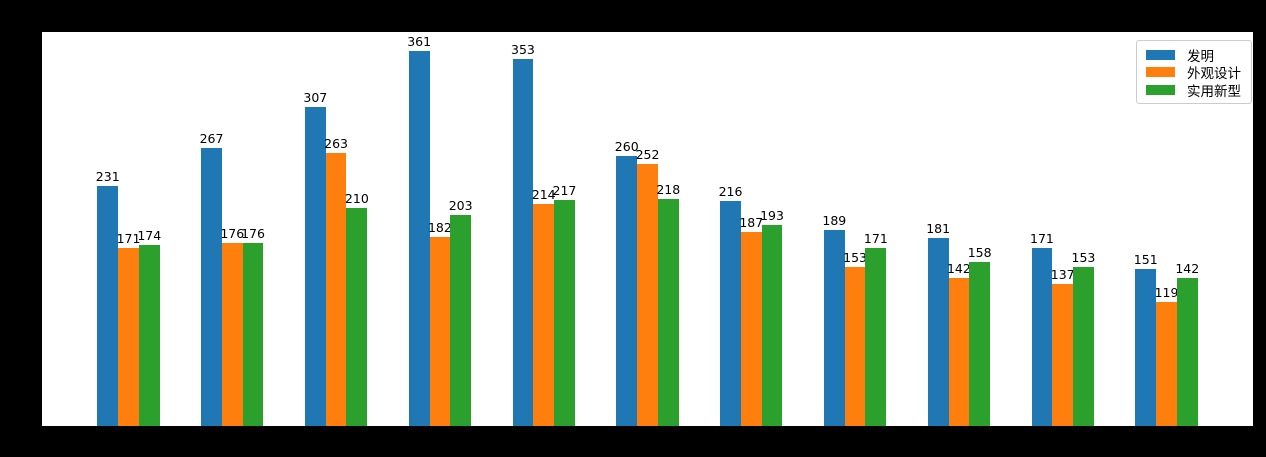  I want to click on bar-value-label: 216, so click(730, 192).